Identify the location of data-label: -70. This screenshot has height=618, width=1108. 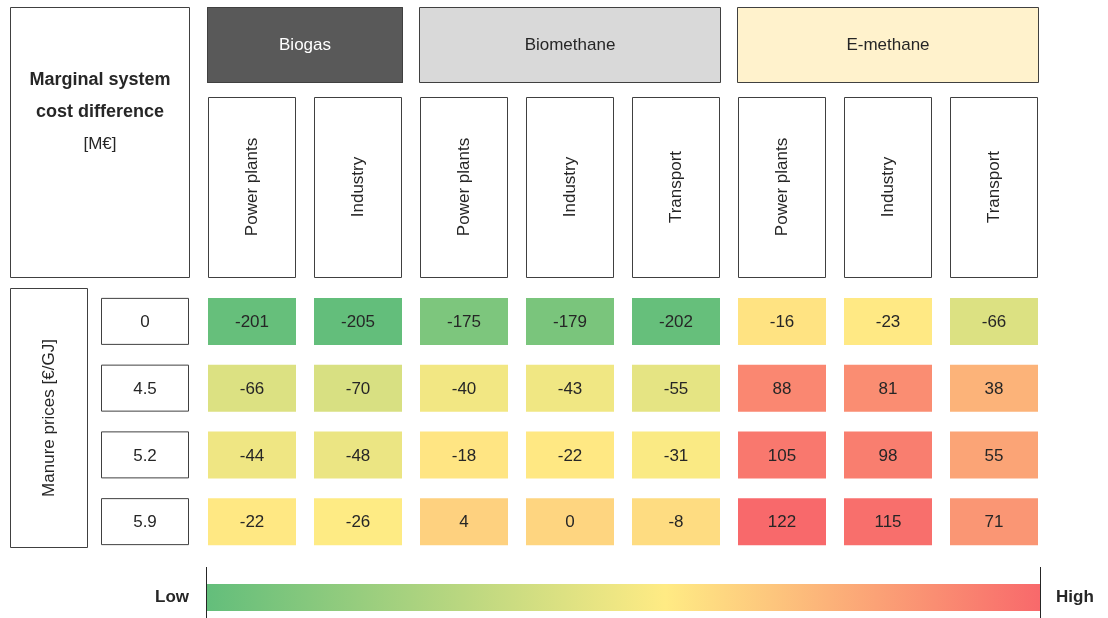
(358, 388).